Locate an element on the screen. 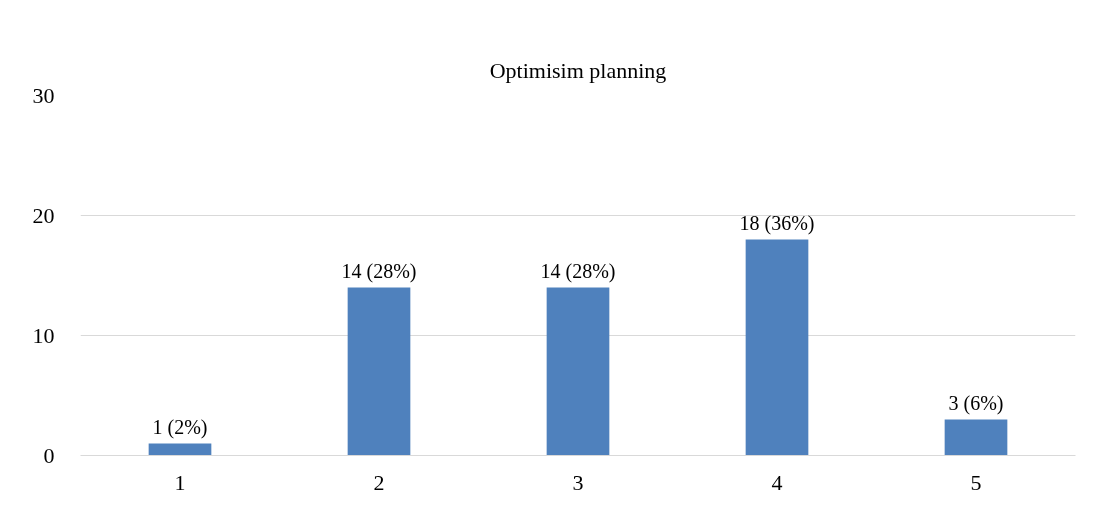 The image size is (1110, 524). y-tick-label: 0 is located at coordinates (49, 455).